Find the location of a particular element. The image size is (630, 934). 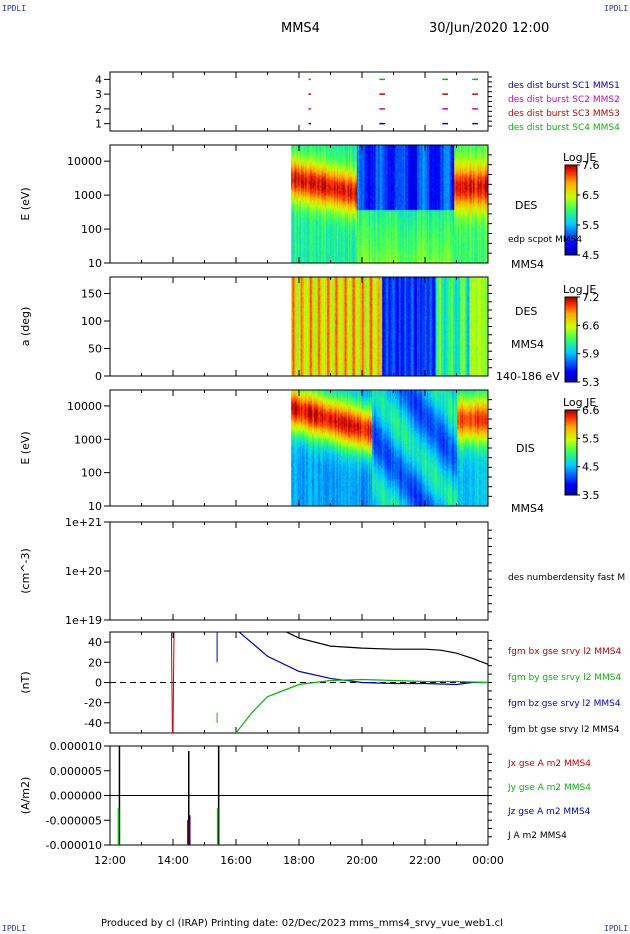

des-energy-extra-label: MMS4 is located at coordinates (527, 264).